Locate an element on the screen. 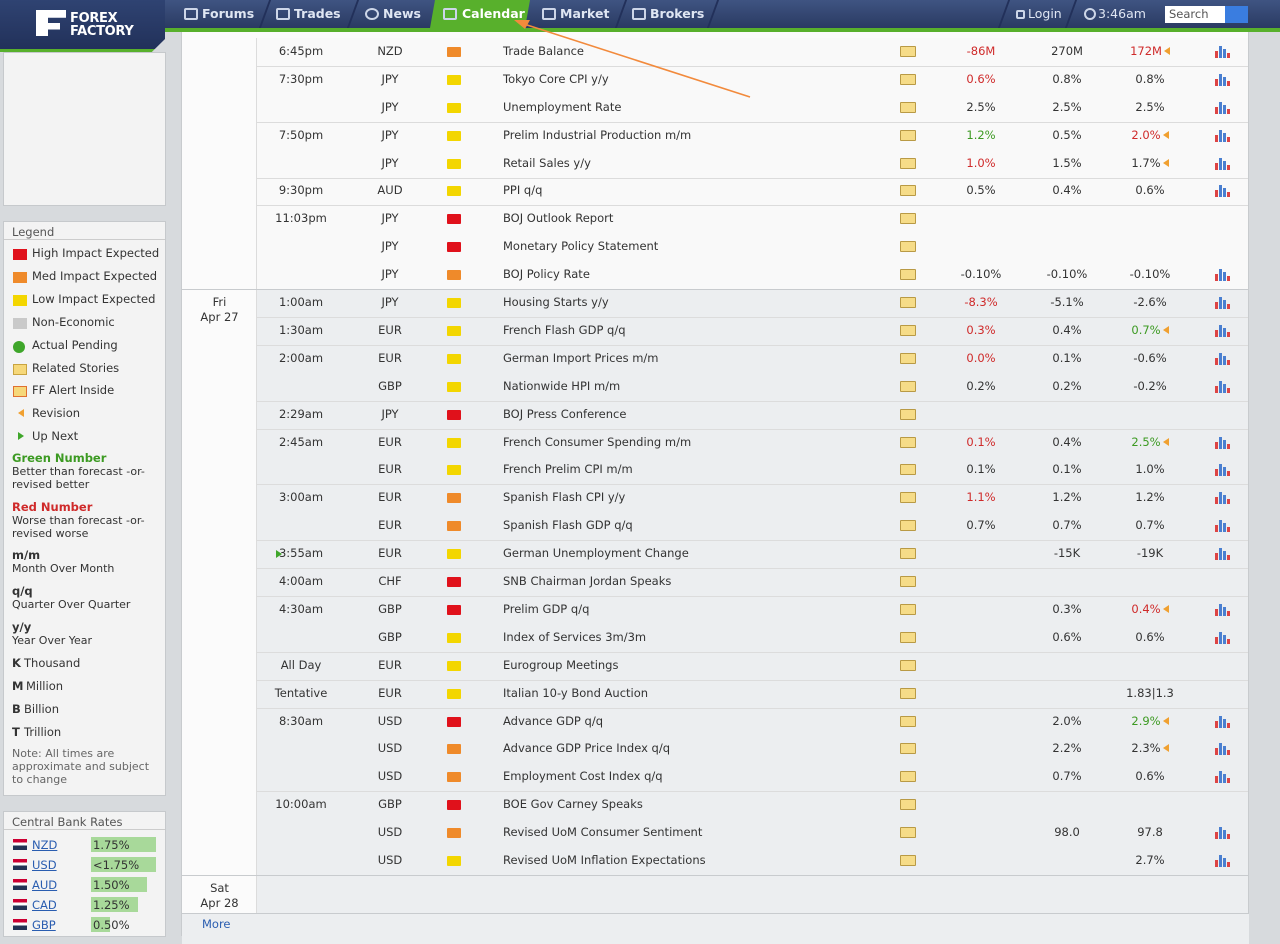 The width and height of the screenshot is (1280, 944). nav-item-active: Calendar is located at coordinates (480, 14).